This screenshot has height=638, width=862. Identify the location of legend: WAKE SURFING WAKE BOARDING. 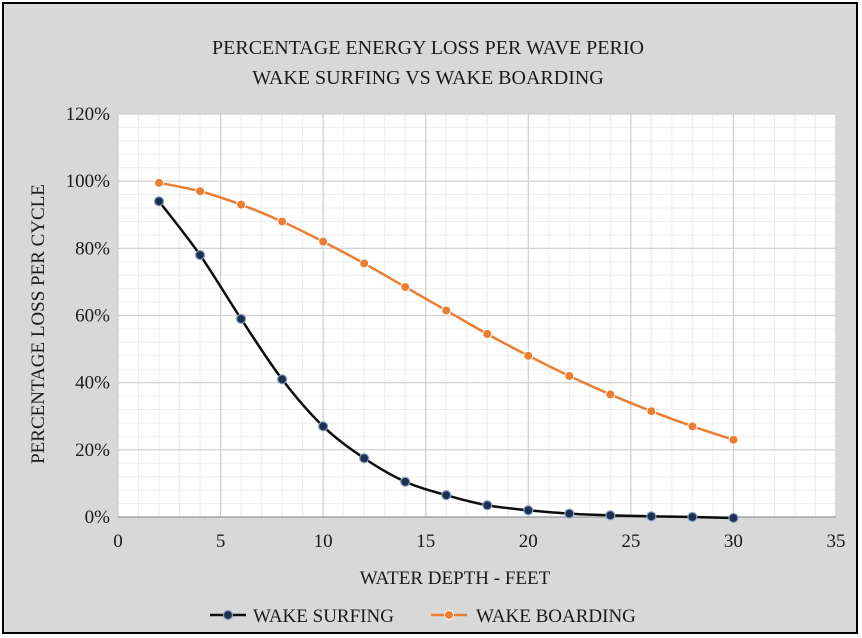
(423, 616).